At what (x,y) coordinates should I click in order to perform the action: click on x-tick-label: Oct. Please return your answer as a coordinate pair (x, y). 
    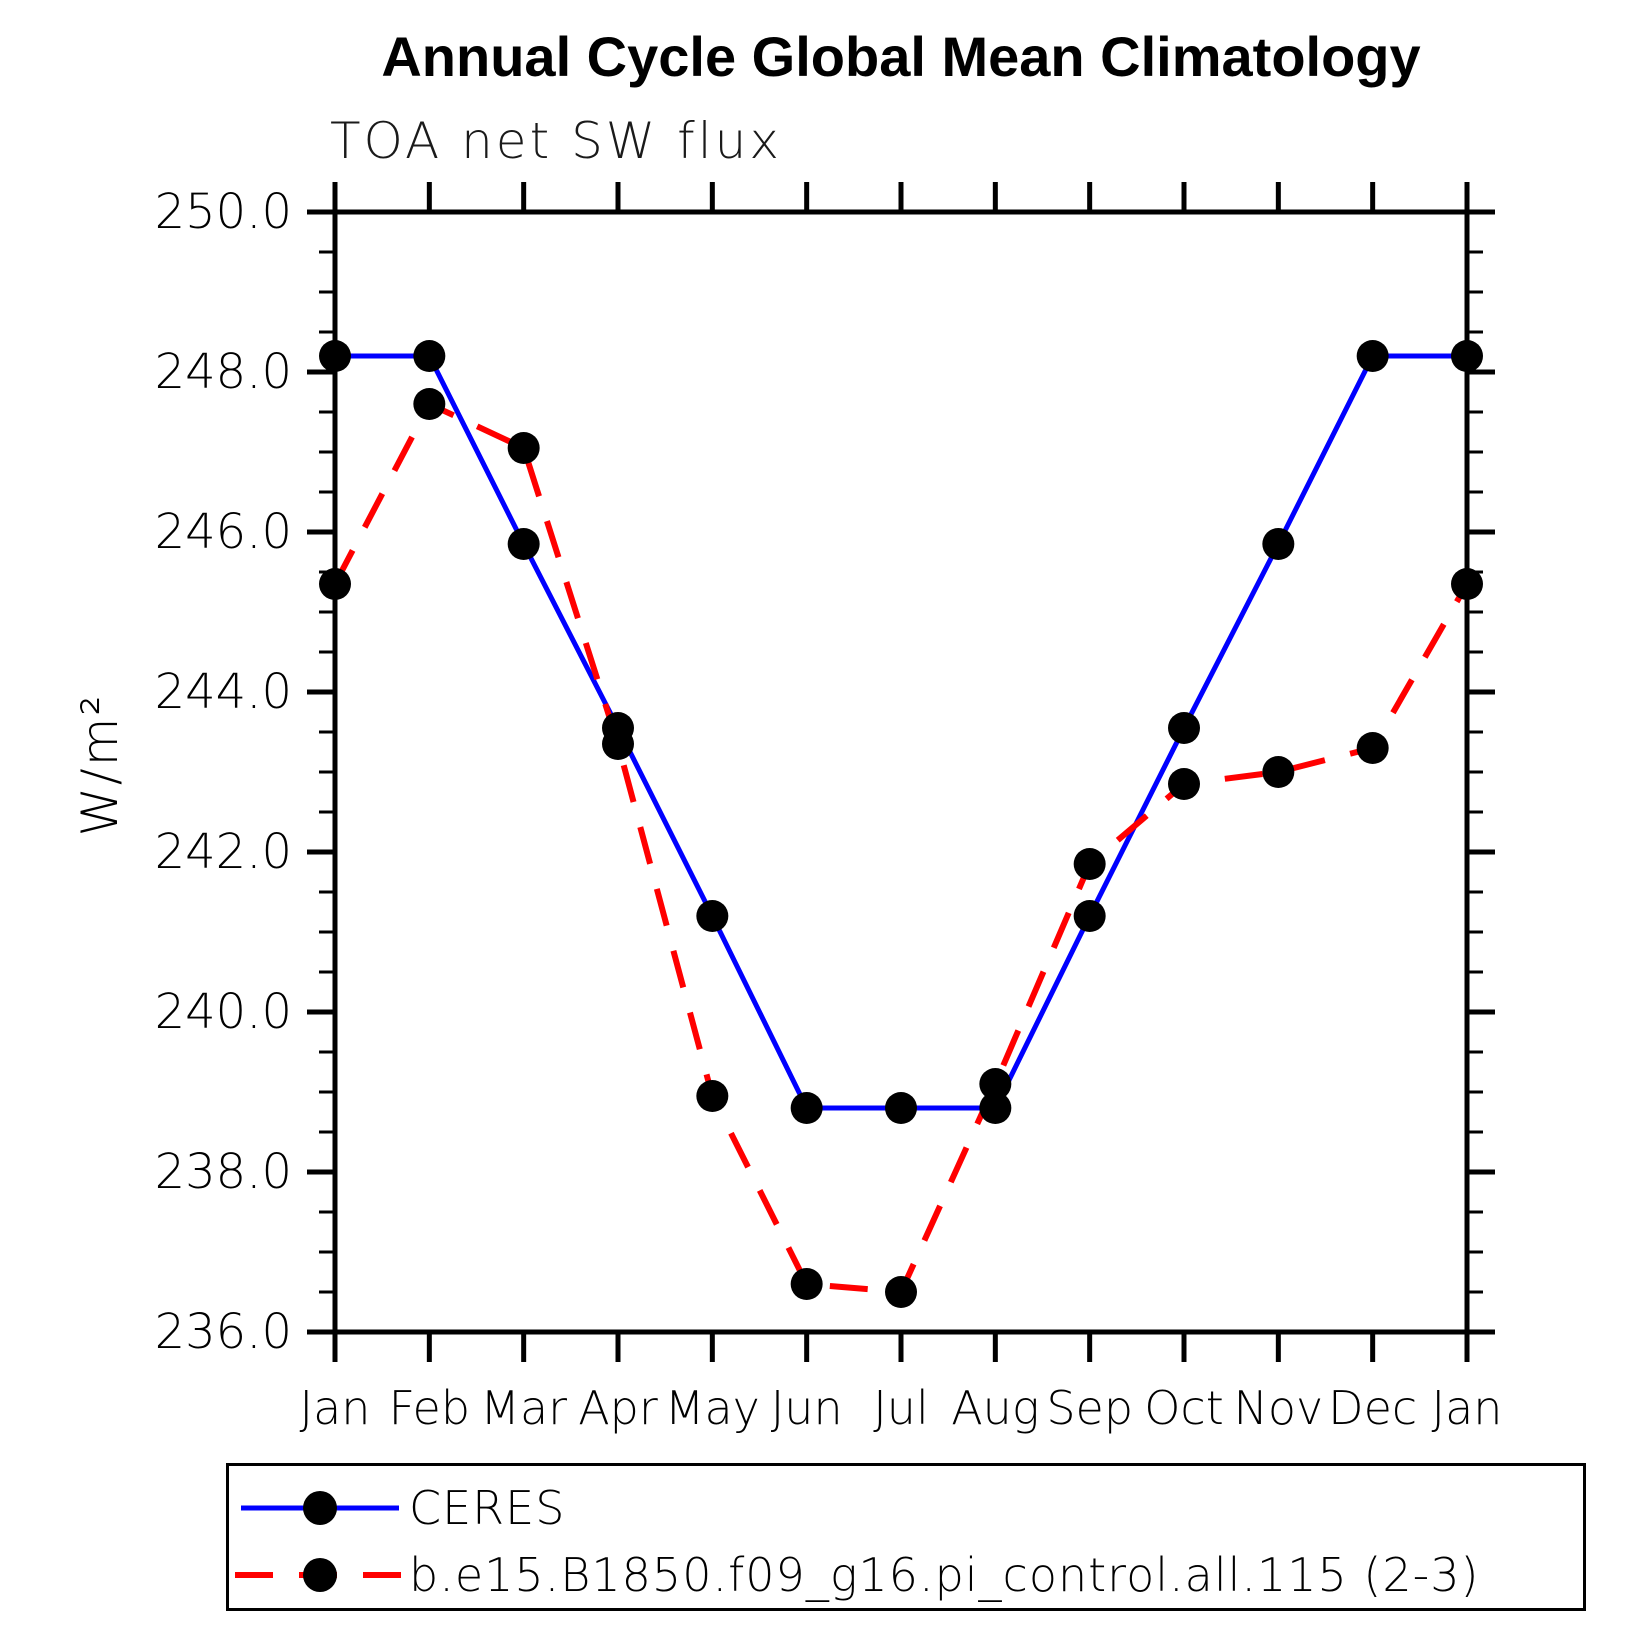
    Looking at the image, I should click on (1184, 1408).